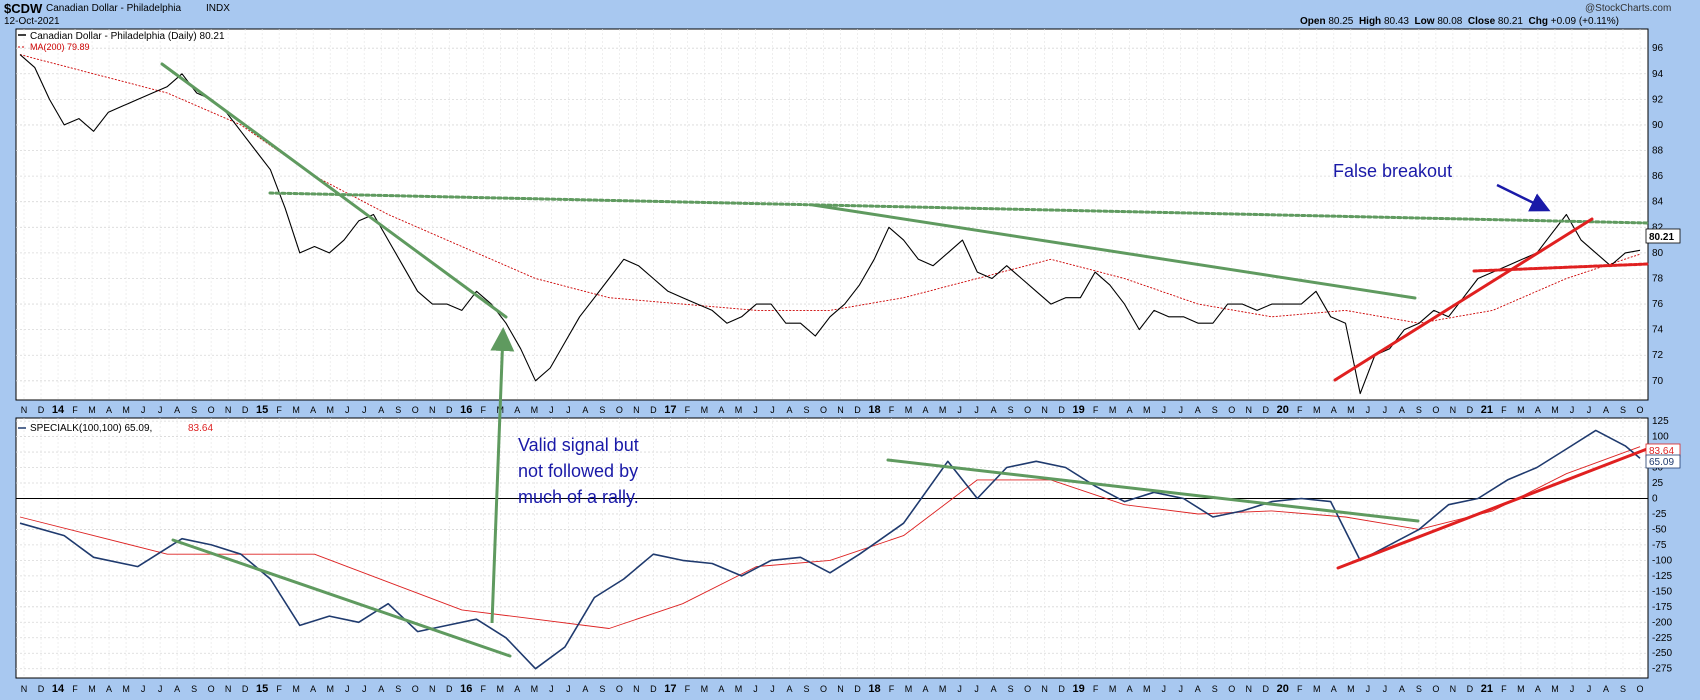 The width and height of the screenshot is (1700, 700). Describe the element at coordinates (58, 689) in the screenshot. I see `x-tick-label: 14` at that location.